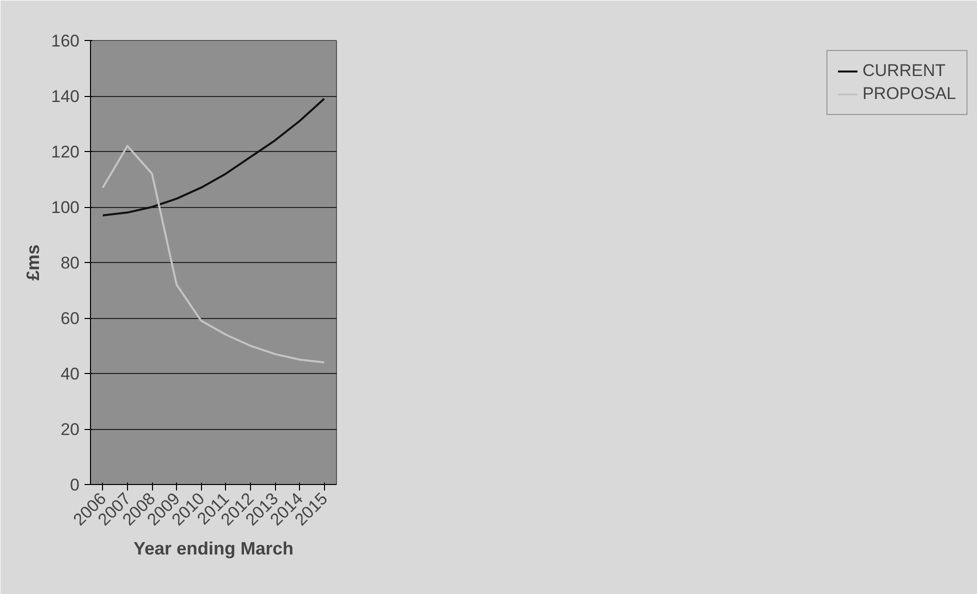 The image size is (977, 594). I want to click on y-tick-label: 40, so click(70, 374).